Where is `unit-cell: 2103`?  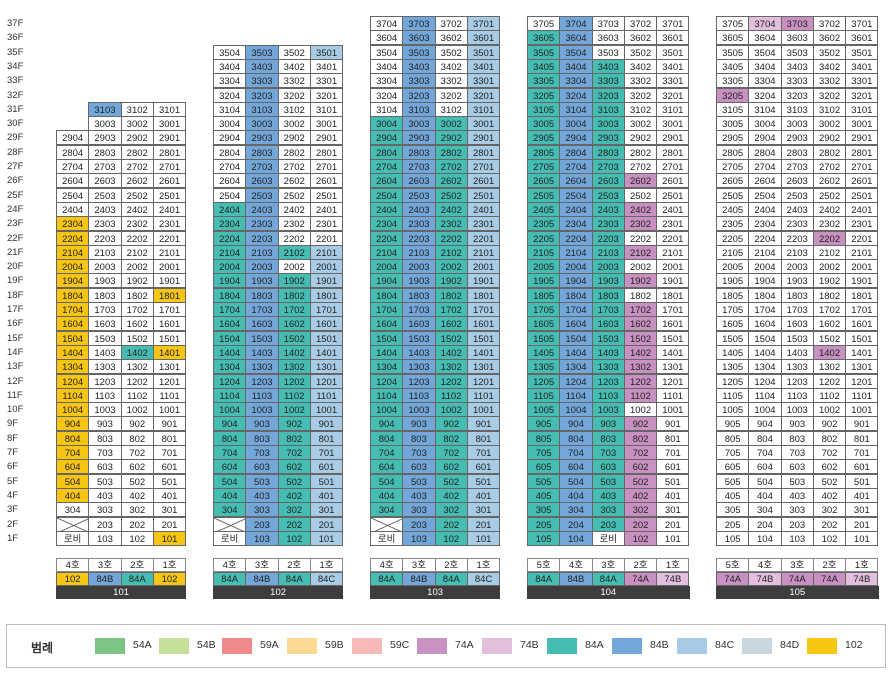 unit-cell: 2103 is located at coordinates (262, 252).